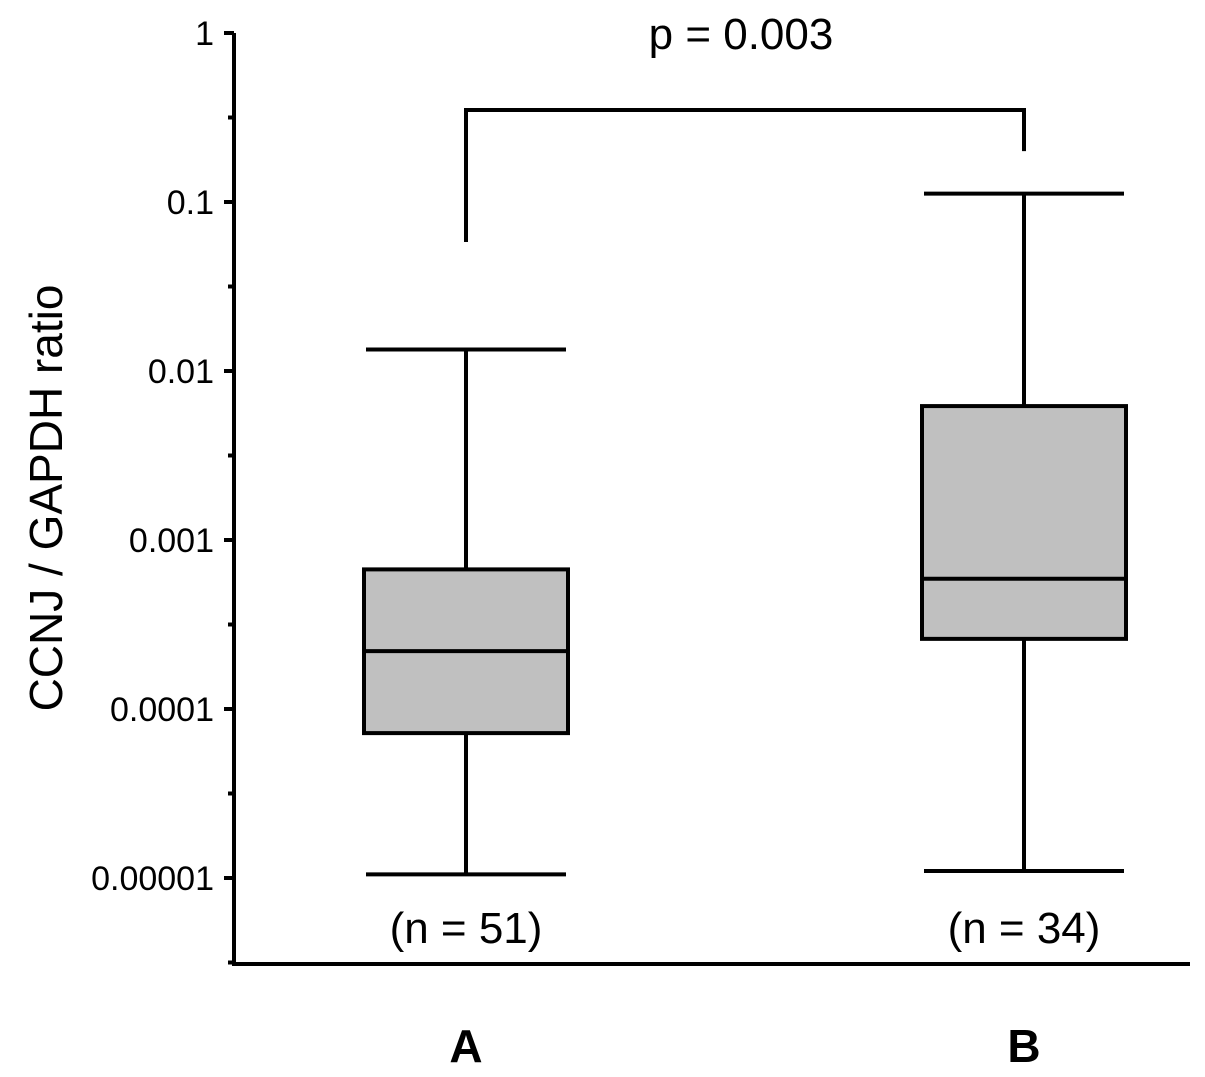 The image size is (1205, 1077). Describe the element at coordinates (466, 928) in the screenshot. I see `sample-size-label: (n = 51)` at that location.